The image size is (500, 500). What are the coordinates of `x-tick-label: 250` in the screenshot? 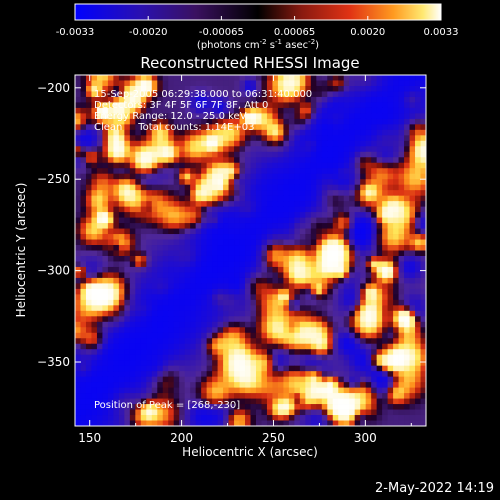 It's located at (273, 438).